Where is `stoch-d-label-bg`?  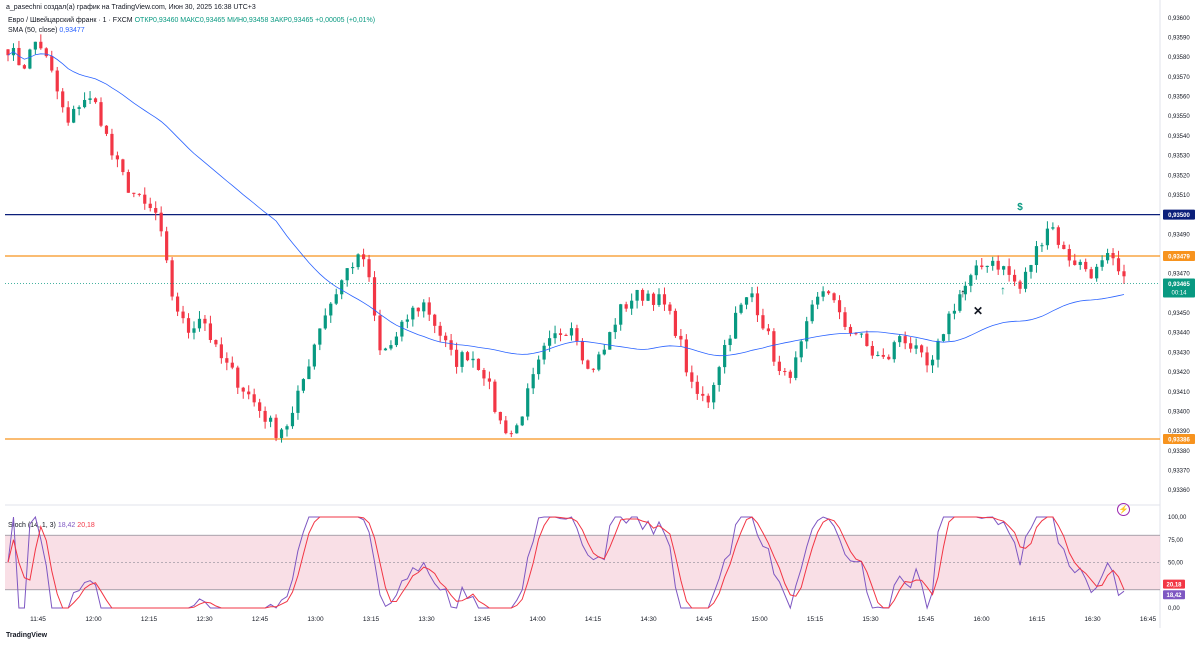
stoch-d-label-bg is located at coordinates (1174, 584).